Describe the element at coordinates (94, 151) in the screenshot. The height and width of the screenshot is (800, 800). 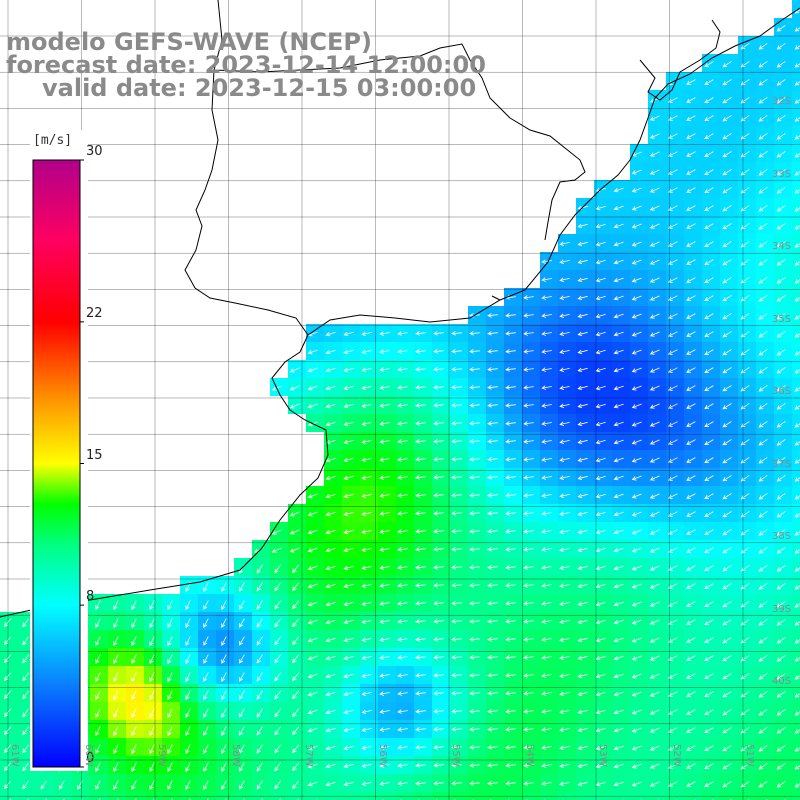
I see `colorbar-tick-label: 30` at that location.